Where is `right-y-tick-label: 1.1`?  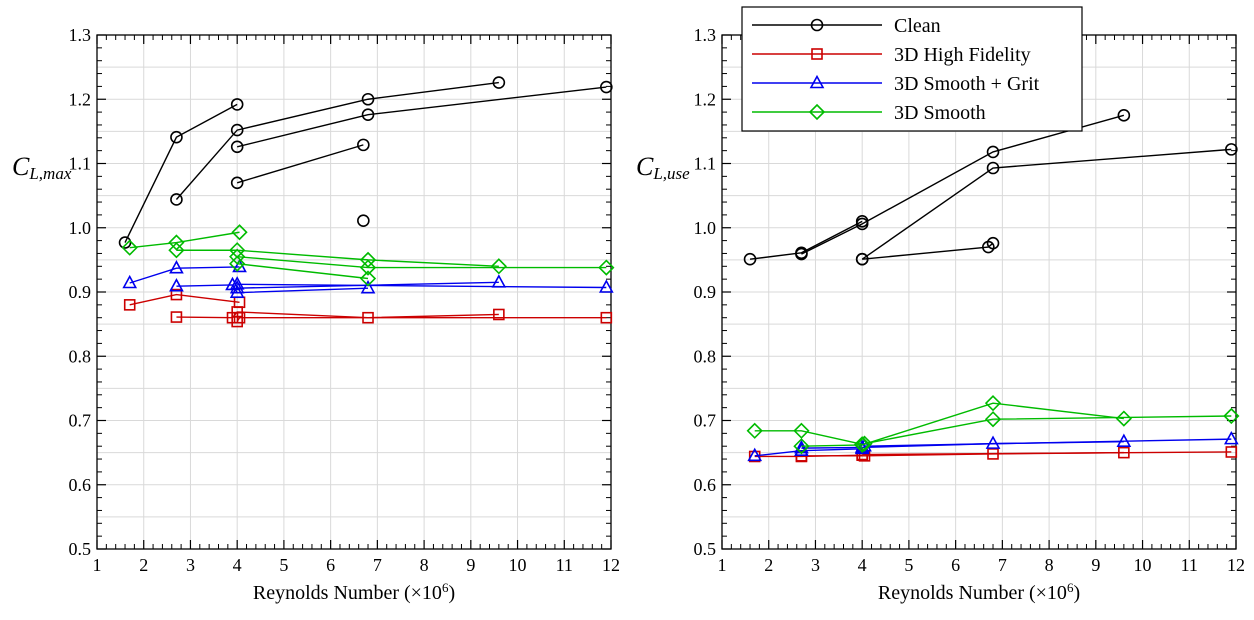 right-y-tick-label: 1.1 is located at coordinates (705, 164).